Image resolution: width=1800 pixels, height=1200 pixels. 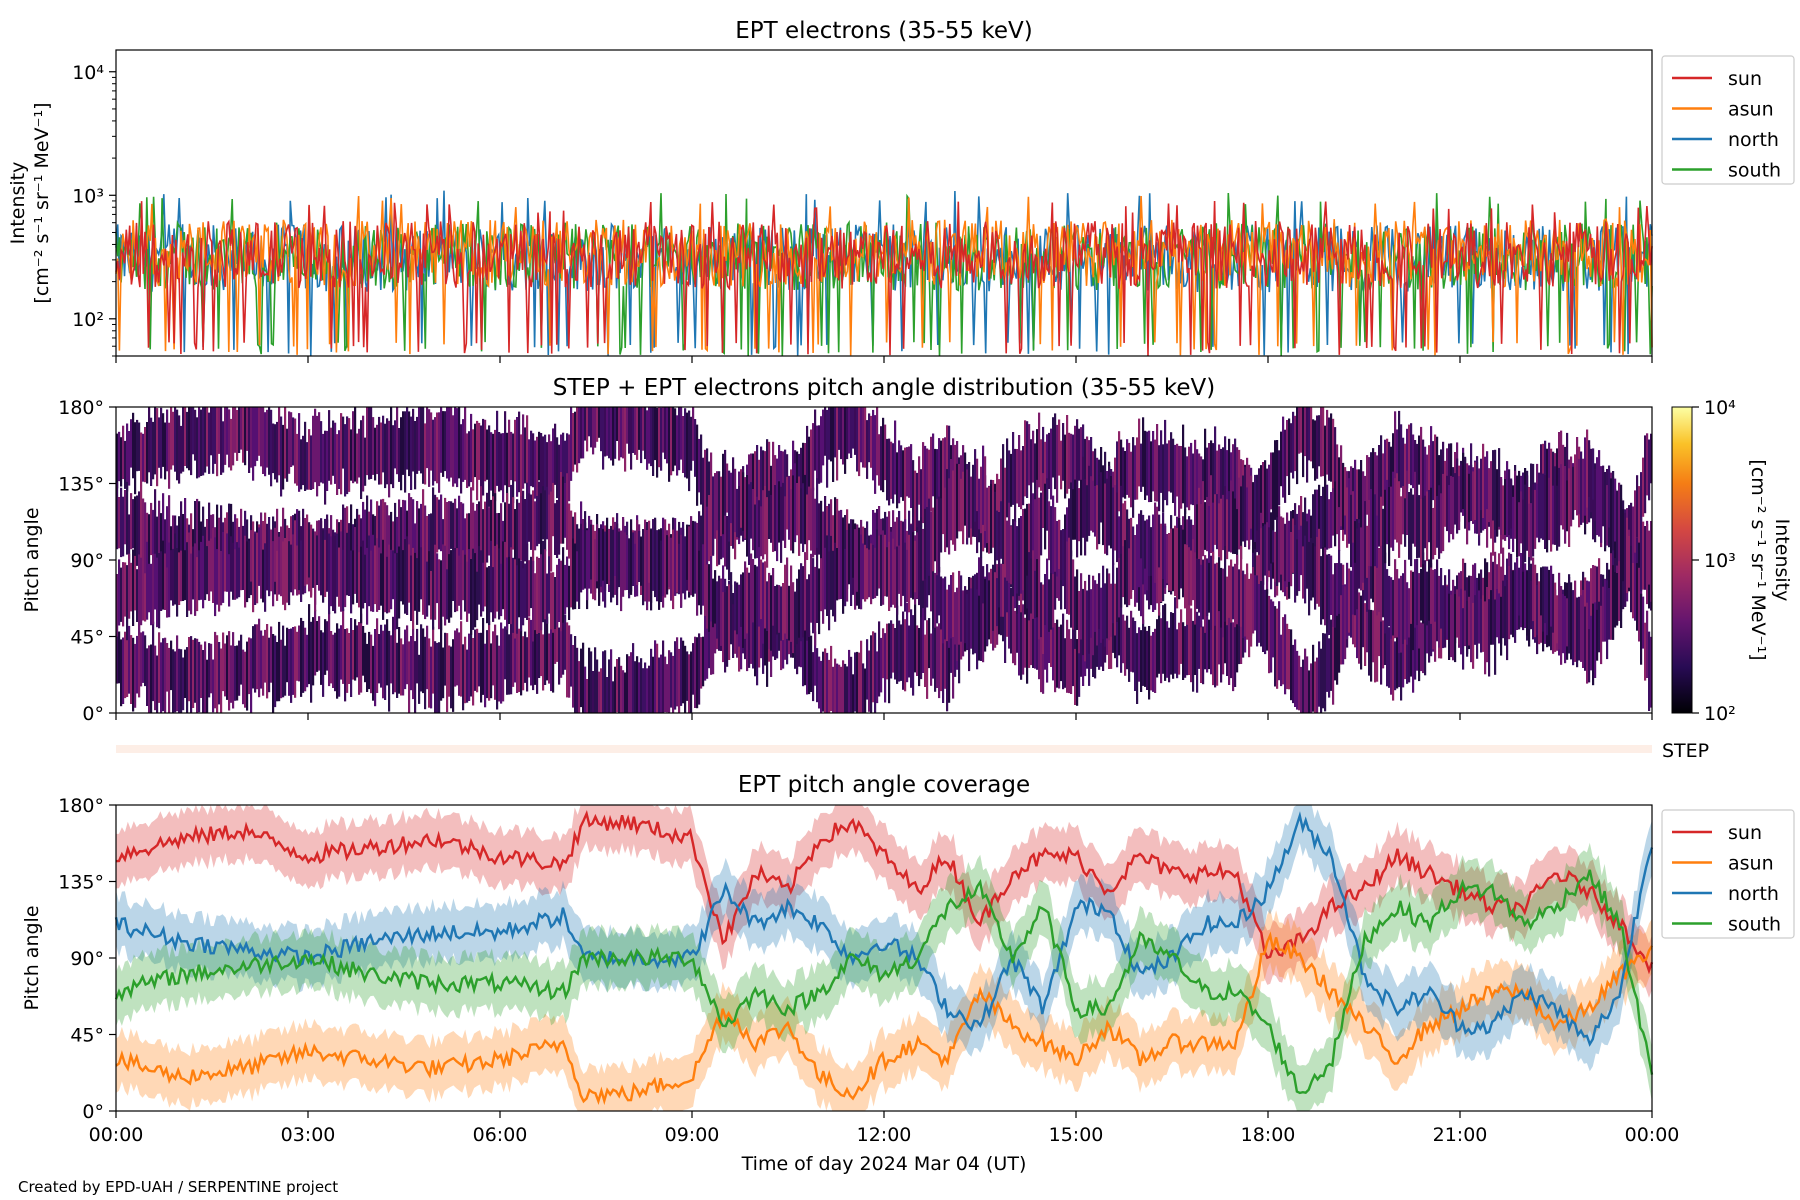 What do you see at coordinates (87, 1036) in the screenshot?
I see `coverage-ytick-label: 45°` at bounding box center [87, 1036].